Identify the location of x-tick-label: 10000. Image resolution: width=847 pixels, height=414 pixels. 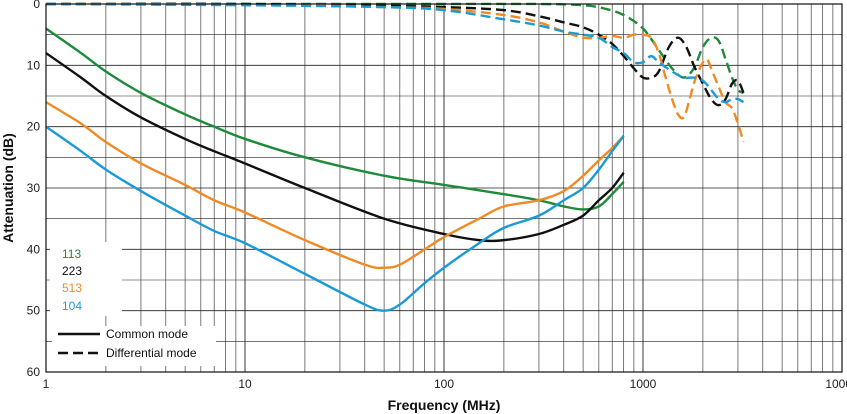
(836, 384).